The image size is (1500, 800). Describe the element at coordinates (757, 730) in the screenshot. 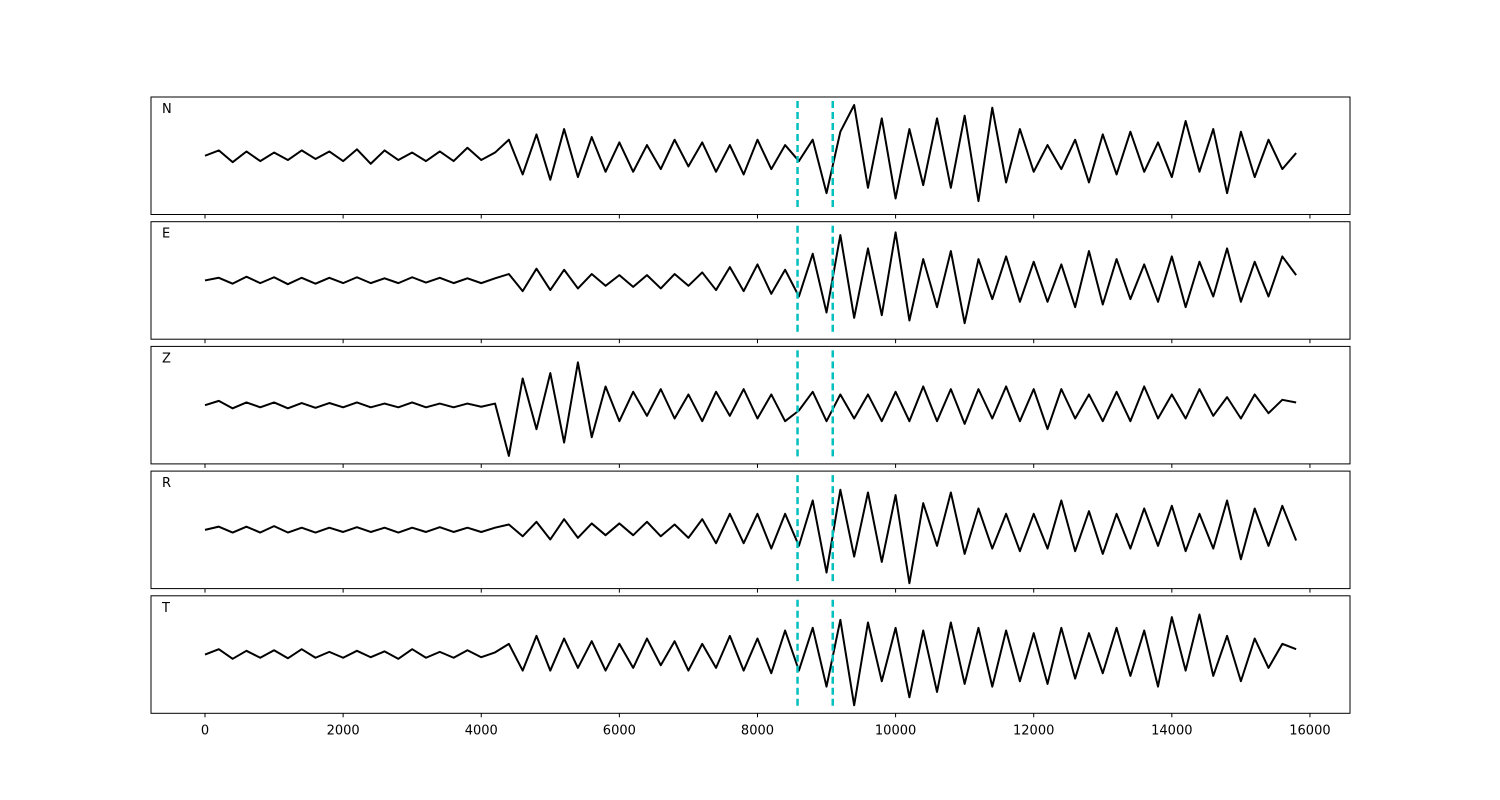

I see `x-tick-label: 8000` at that location.